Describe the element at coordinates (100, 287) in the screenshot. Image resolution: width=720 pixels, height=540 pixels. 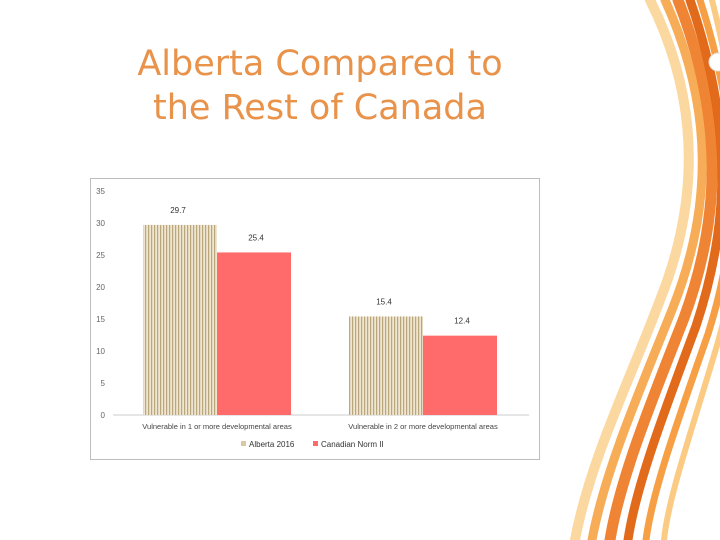
I see `y-tick-label: 20` at that location.